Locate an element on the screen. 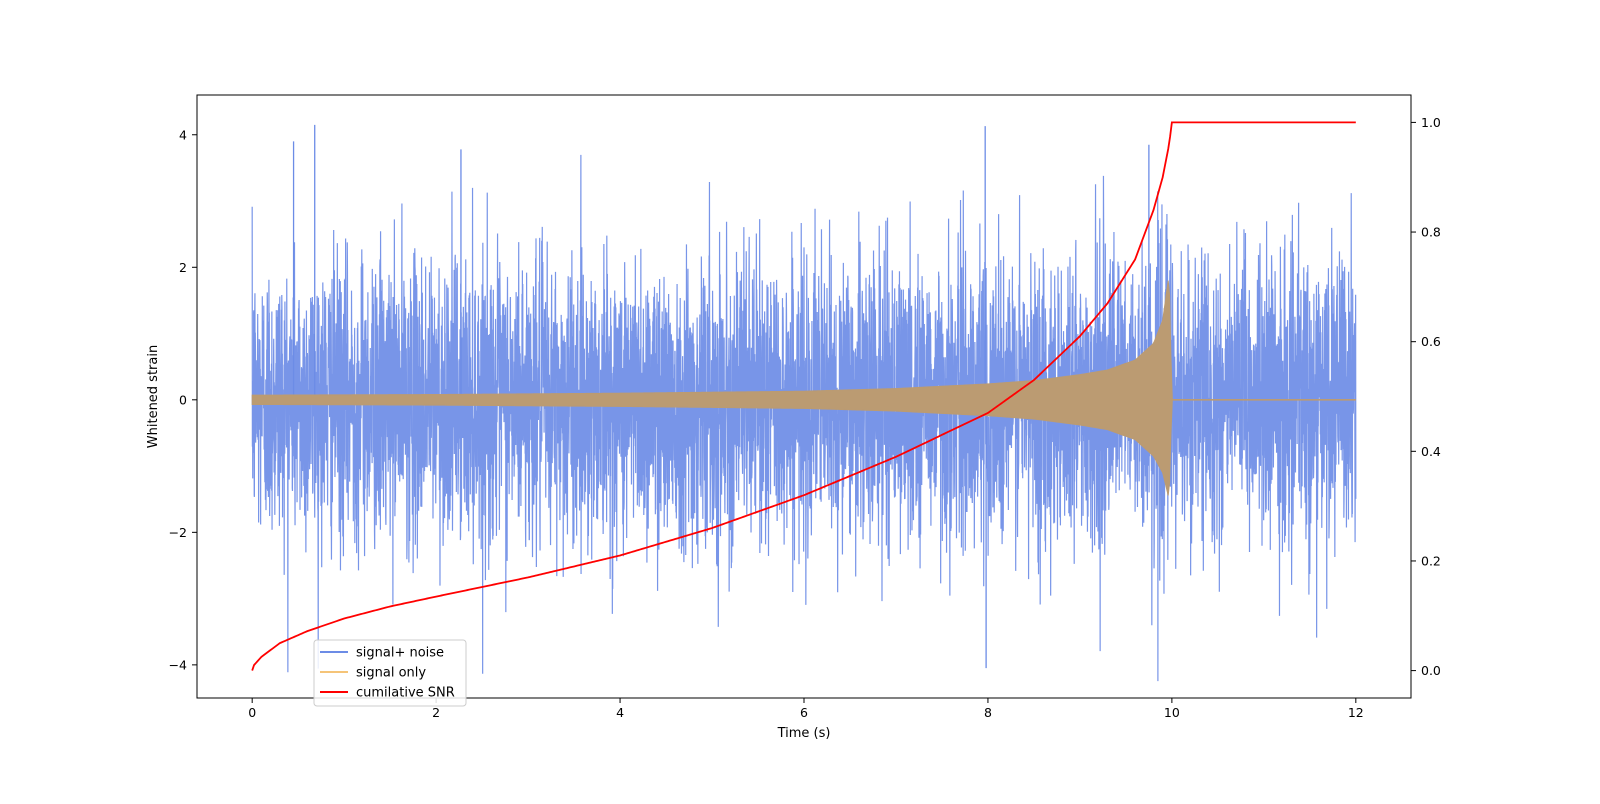 The width and height of the screenshot is (1600, 804). legend-label: cumilative SNR is located at coordinates (405, 693).